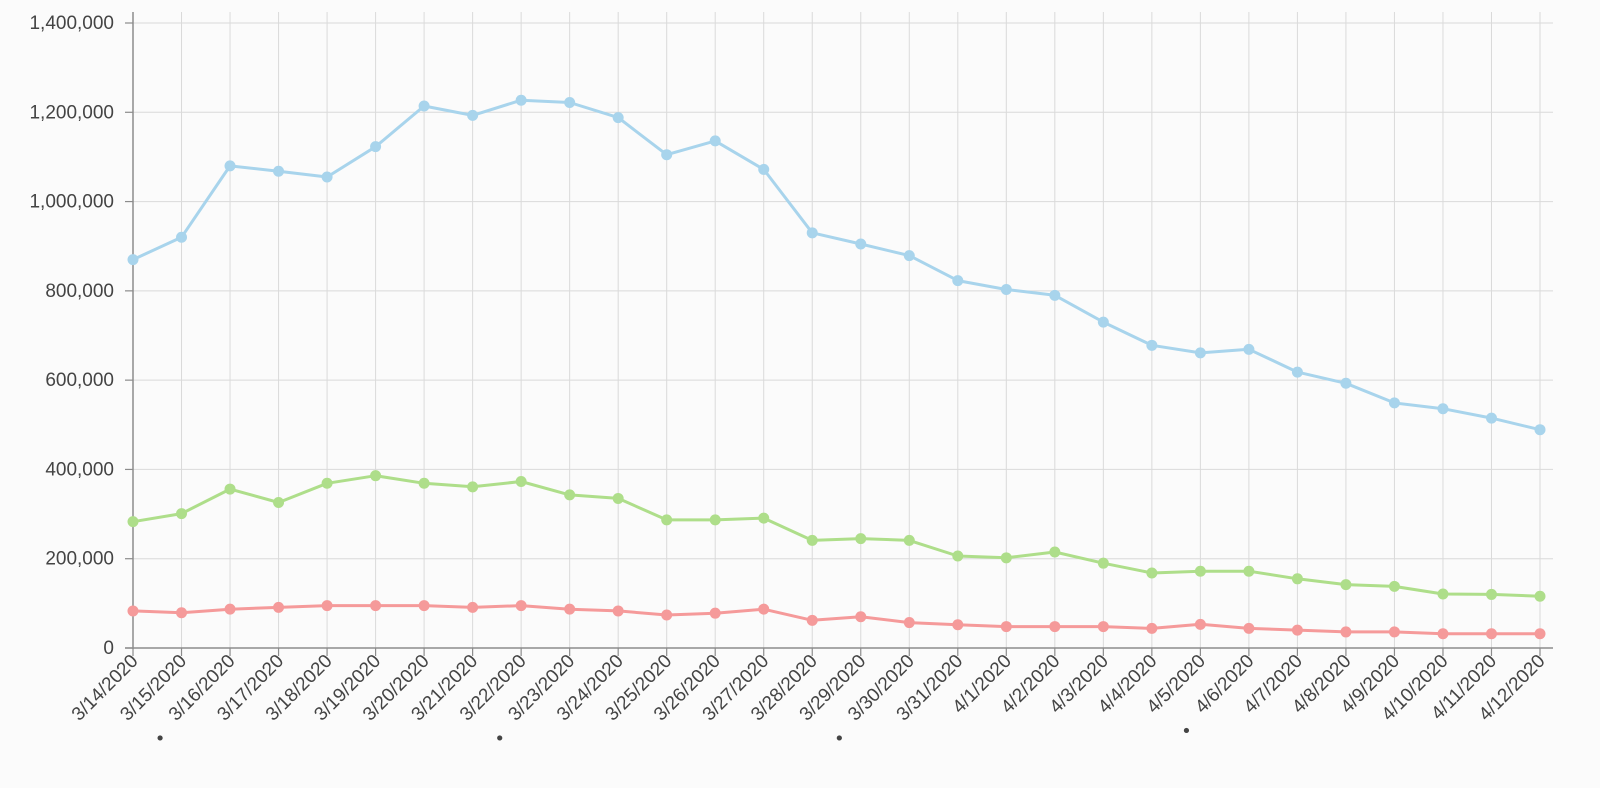 Image resolution: width=1600 pixels, height=788 pixels. Describe the element at coordinates (108, 648) in the screenshot. I see `y-tick-label: 0` at that location.